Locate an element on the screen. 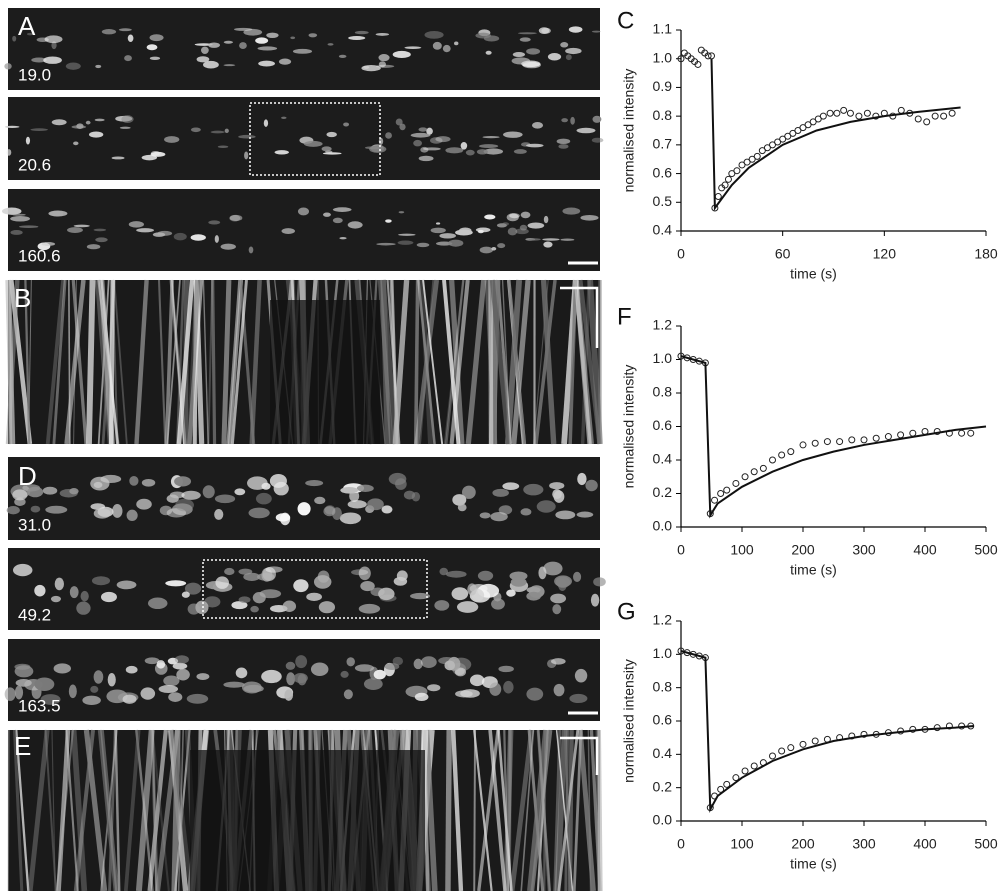  x-tick-label: 400 is located at coordinates (925, 844).